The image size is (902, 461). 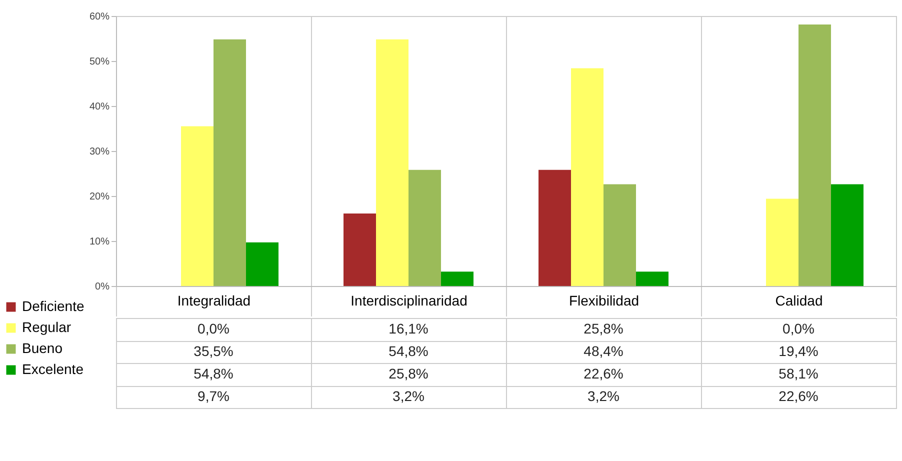 I want to click on data-label: 9,7%, so click(x=214, y=396).